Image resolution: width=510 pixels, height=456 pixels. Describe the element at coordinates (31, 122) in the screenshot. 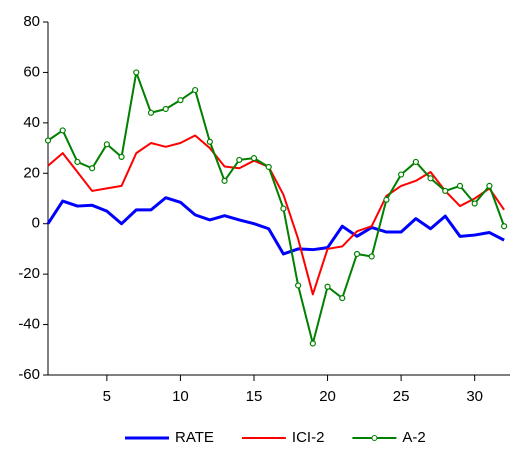

I see `y-tick-label: 40` at that location.